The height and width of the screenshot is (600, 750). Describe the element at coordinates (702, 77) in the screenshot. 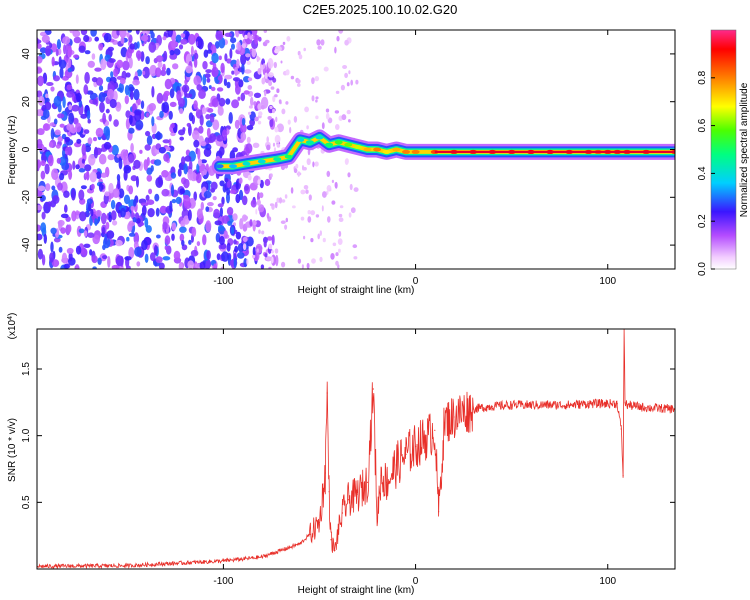

I see `colorbar-tick-label: 0.8` at that location.